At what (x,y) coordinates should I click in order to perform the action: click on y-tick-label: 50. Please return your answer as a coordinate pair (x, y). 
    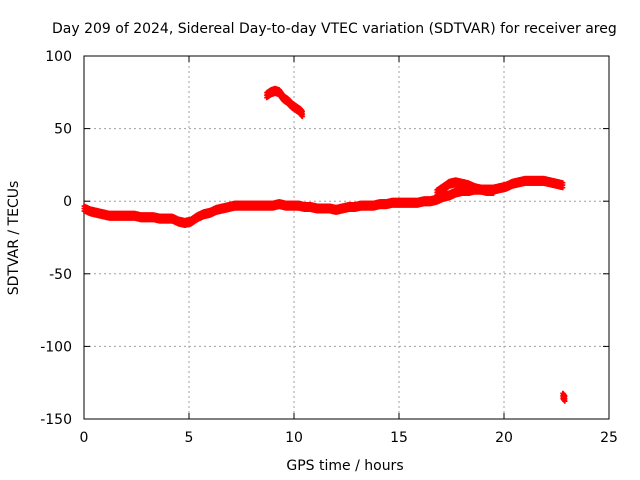
    Looking at the image, I should click on (63, 130).